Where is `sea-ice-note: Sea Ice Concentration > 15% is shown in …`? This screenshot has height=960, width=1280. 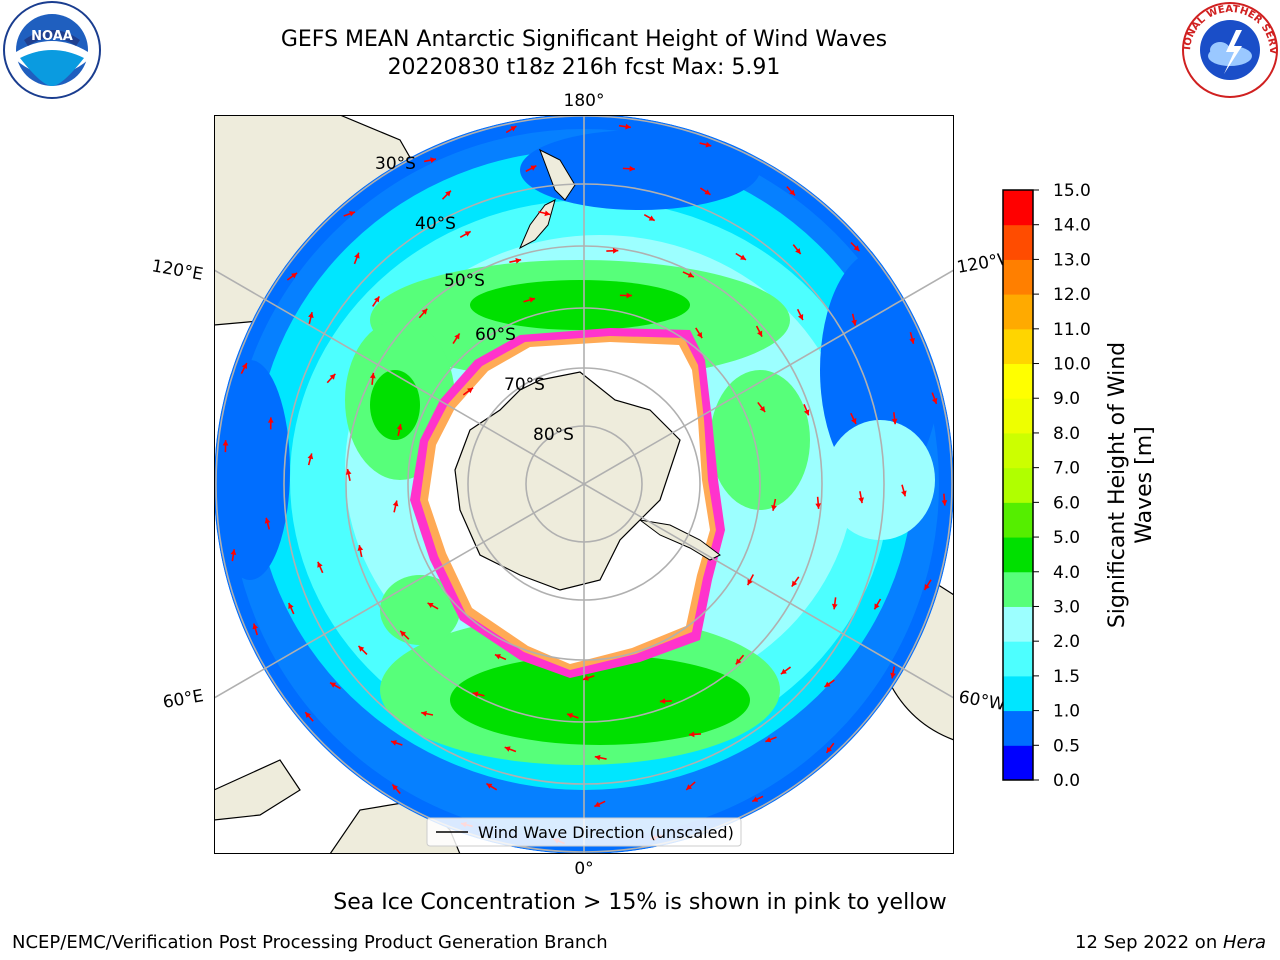
sea-ice-note: Sea Ice Concentration > 15% is shown in … is located at coordinates (640, 902).